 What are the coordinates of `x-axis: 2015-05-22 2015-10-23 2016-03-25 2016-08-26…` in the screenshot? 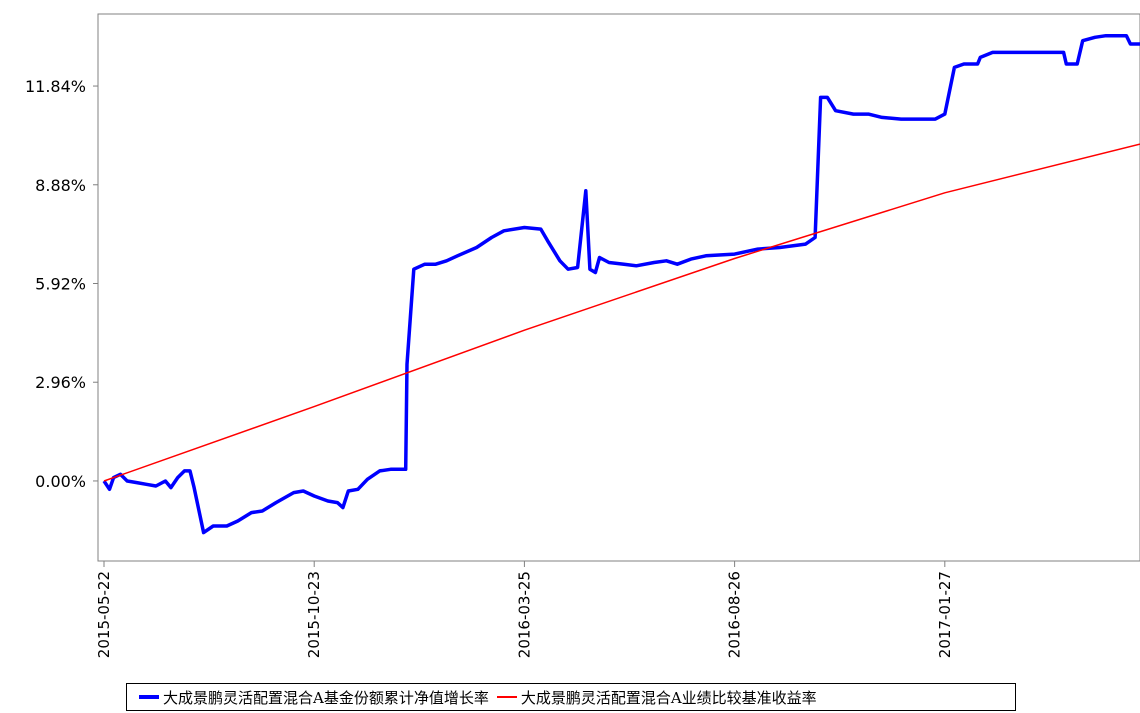 It's located at (524, 609).